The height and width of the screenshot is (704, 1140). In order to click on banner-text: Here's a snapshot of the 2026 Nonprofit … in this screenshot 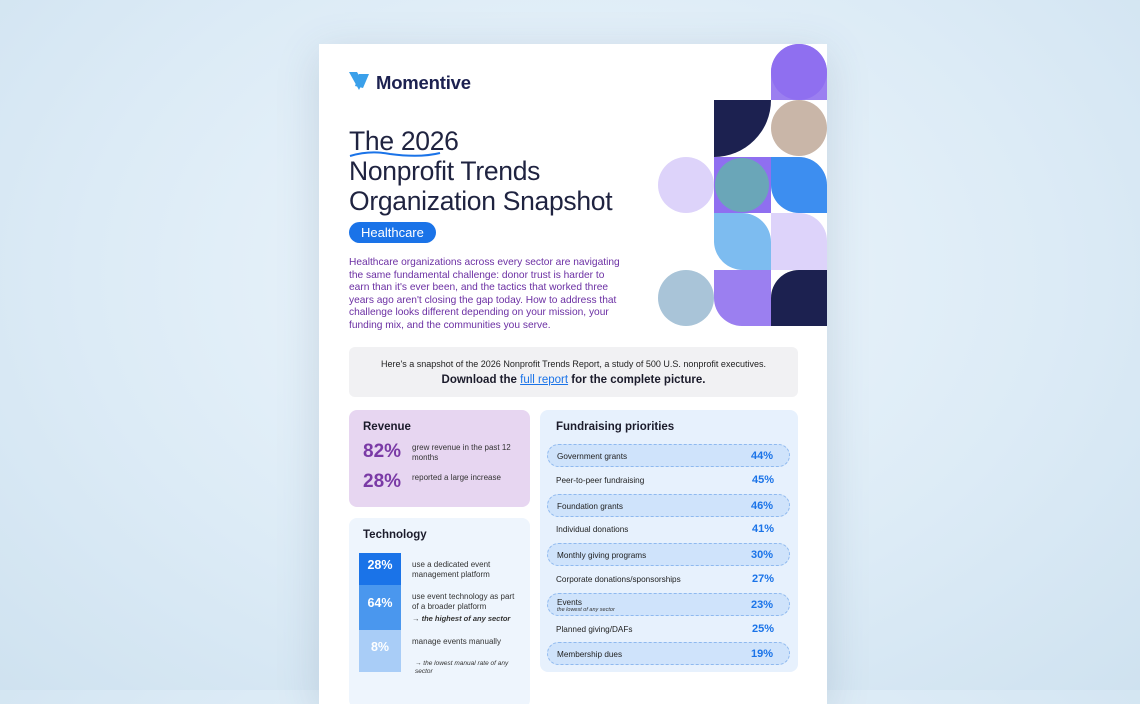, I will do `click(573, 364)`.